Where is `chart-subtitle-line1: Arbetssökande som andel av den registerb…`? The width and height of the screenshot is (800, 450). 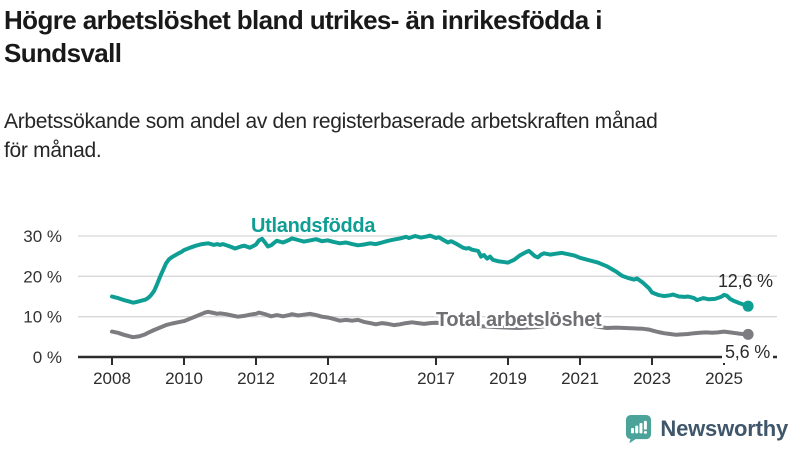
chart-subtitle-line1: Arbetssökande som andel av den registerb… is located at coordinates (331, 121).